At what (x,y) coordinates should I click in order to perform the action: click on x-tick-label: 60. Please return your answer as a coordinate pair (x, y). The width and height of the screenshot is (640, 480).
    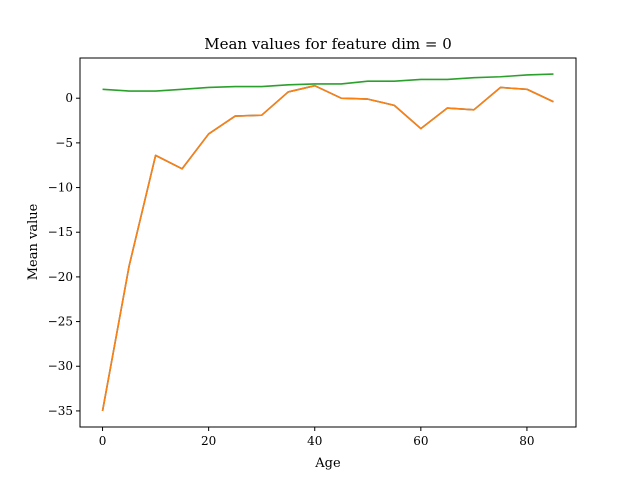
    Looking at the image, I should click on (420, 441).